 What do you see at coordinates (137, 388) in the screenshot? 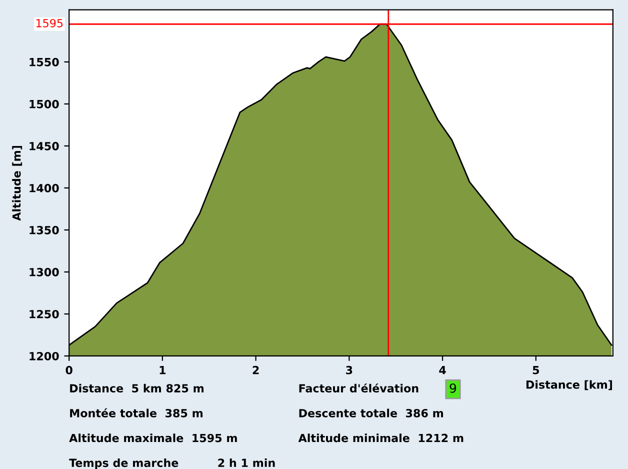
I see `text: Distance 5 km 825 m` at bounding box center [137, 388].